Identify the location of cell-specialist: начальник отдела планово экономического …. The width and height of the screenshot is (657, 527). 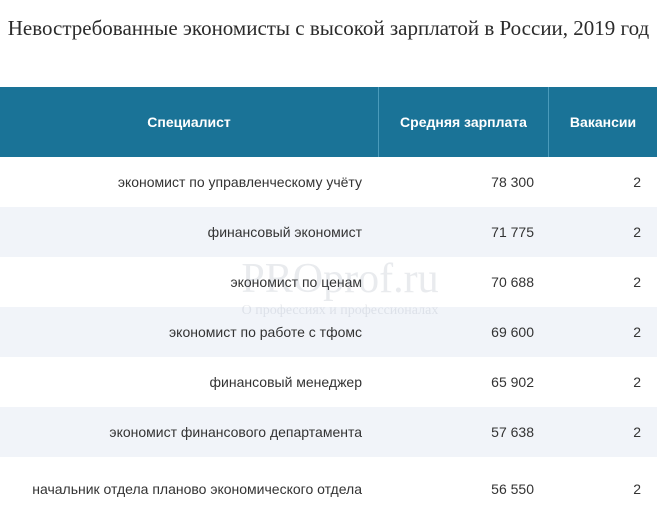
(197, 489).